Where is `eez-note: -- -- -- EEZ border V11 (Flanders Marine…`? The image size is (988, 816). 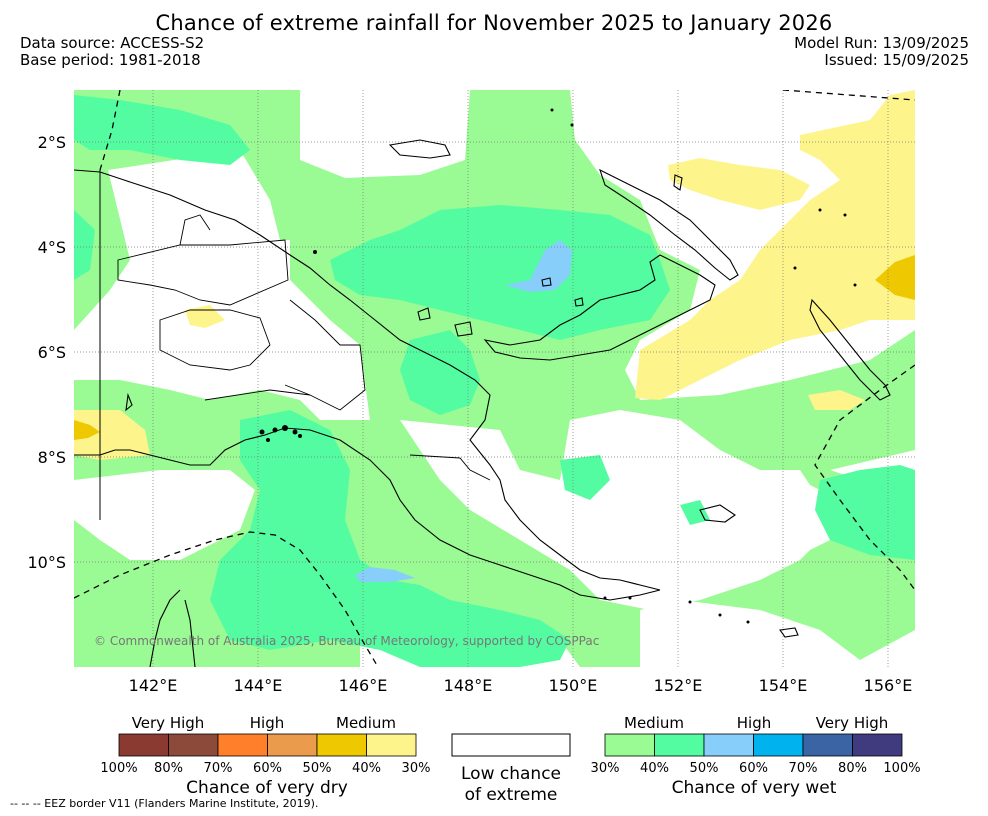 eez-note: -- -- -- EEZ border V11 (Flanders Marine… is located at coordinates (164, 803).